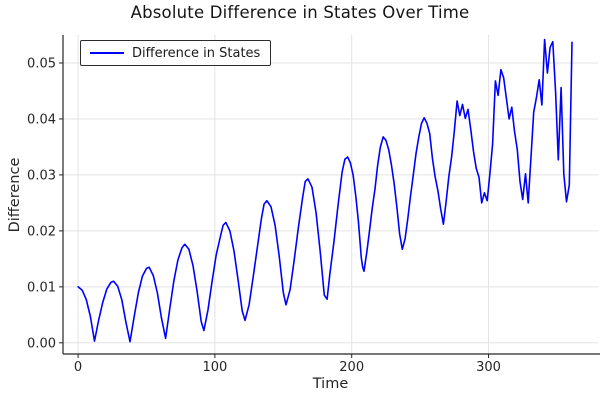 This screenshot has width=600, height=400. What do you see at coordinates (351, 367) in the screenshot?
I see `x-tick-label: 200` at bounding box center [351, 367].